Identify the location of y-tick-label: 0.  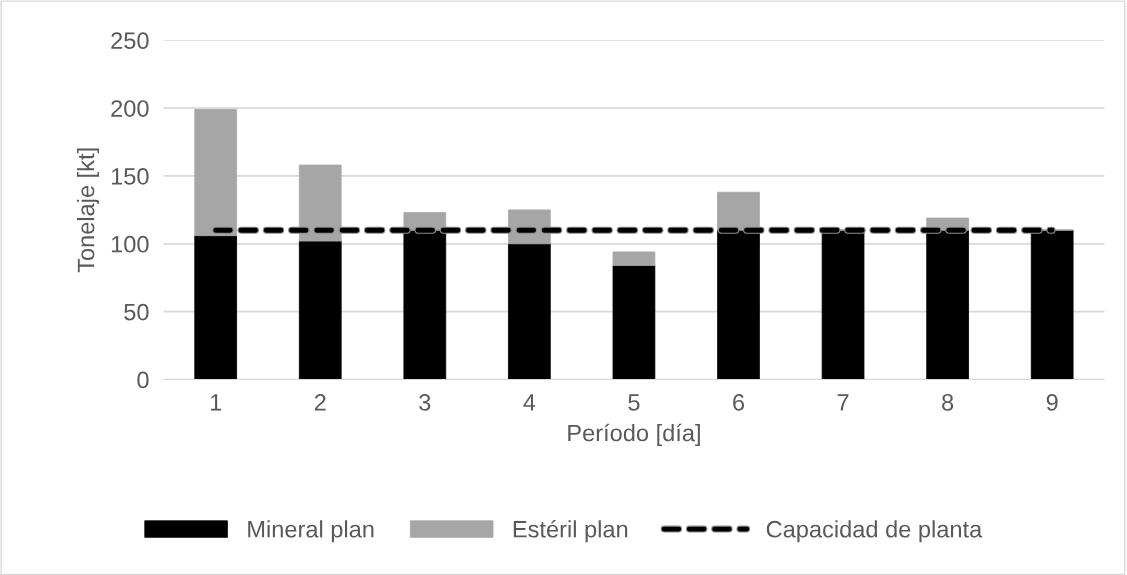
(143, 380).